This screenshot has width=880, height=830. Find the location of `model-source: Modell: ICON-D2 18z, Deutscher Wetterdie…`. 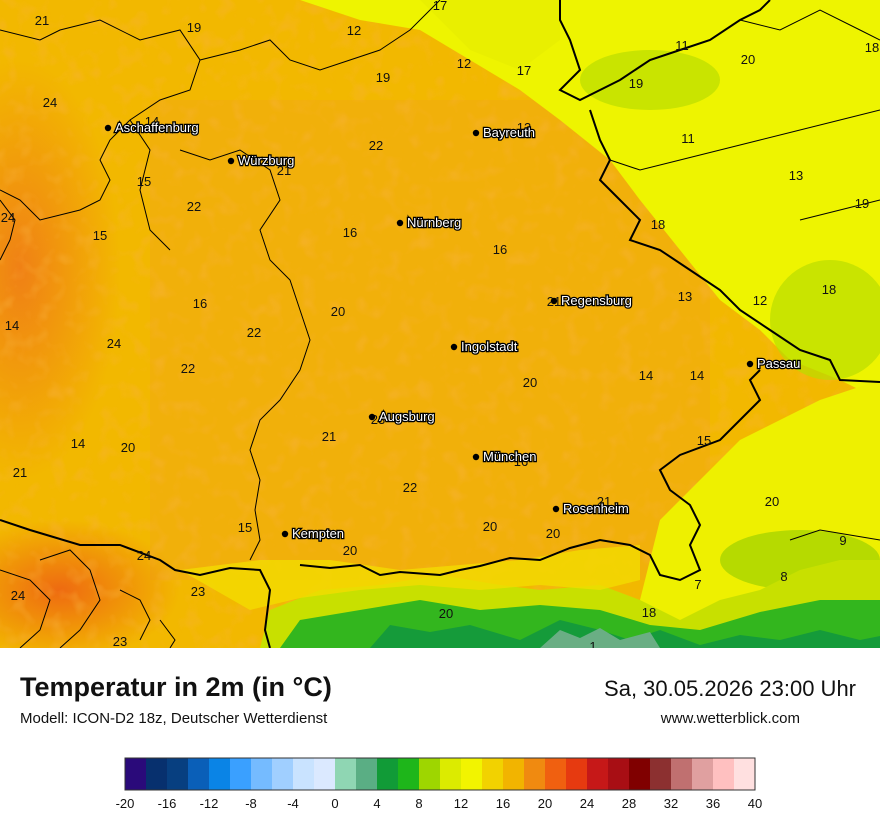

model-source: Modell: ICON-D2 18z, Deutscher Wetterdie… is located at coordinates (174, 718).